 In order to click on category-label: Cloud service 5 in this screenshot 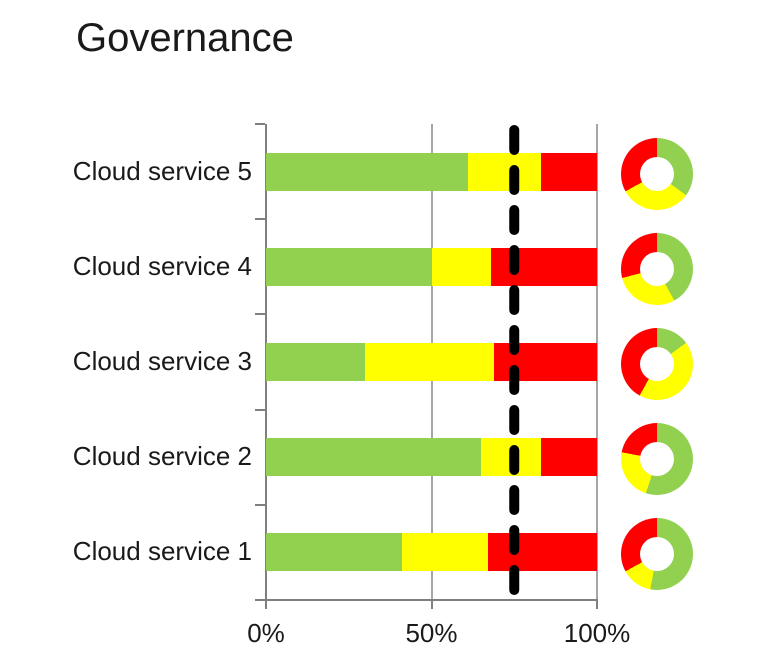, I will do `click(162, 170)`.